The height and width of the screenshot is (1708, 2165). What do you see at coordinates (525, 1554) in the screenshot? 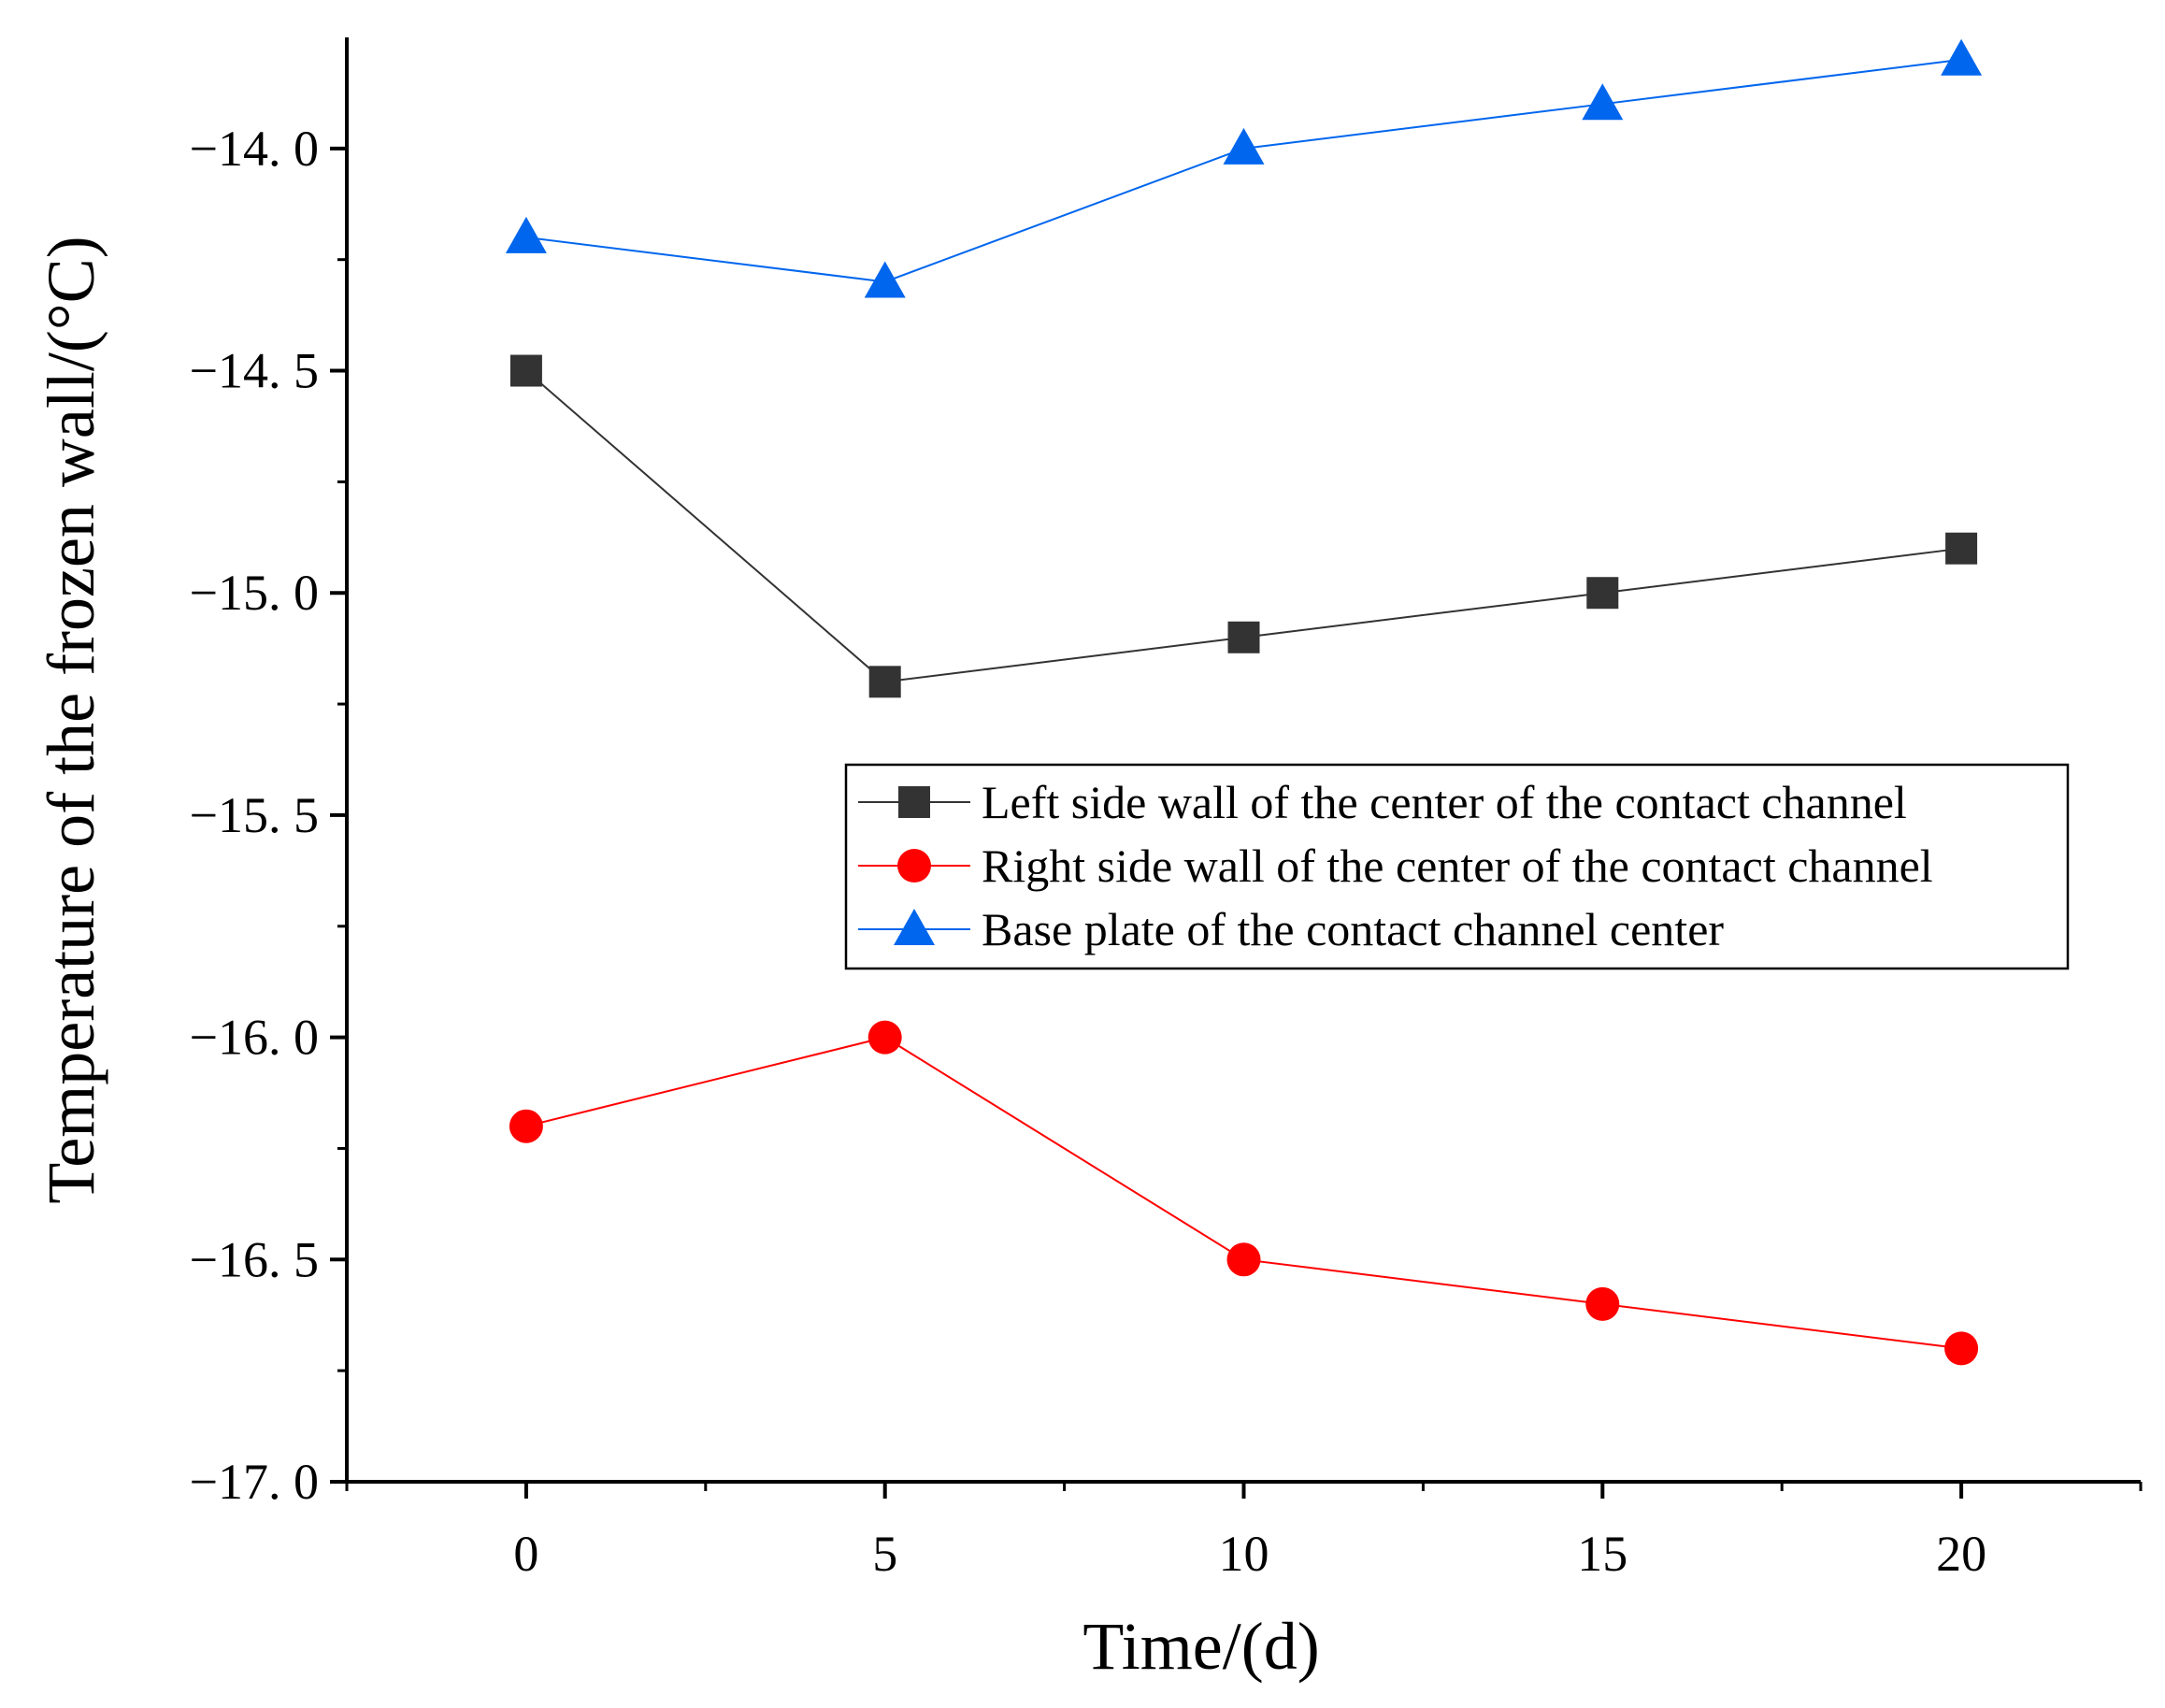
I see `x-tick-label: 0` at bounding box center [525, 1554].